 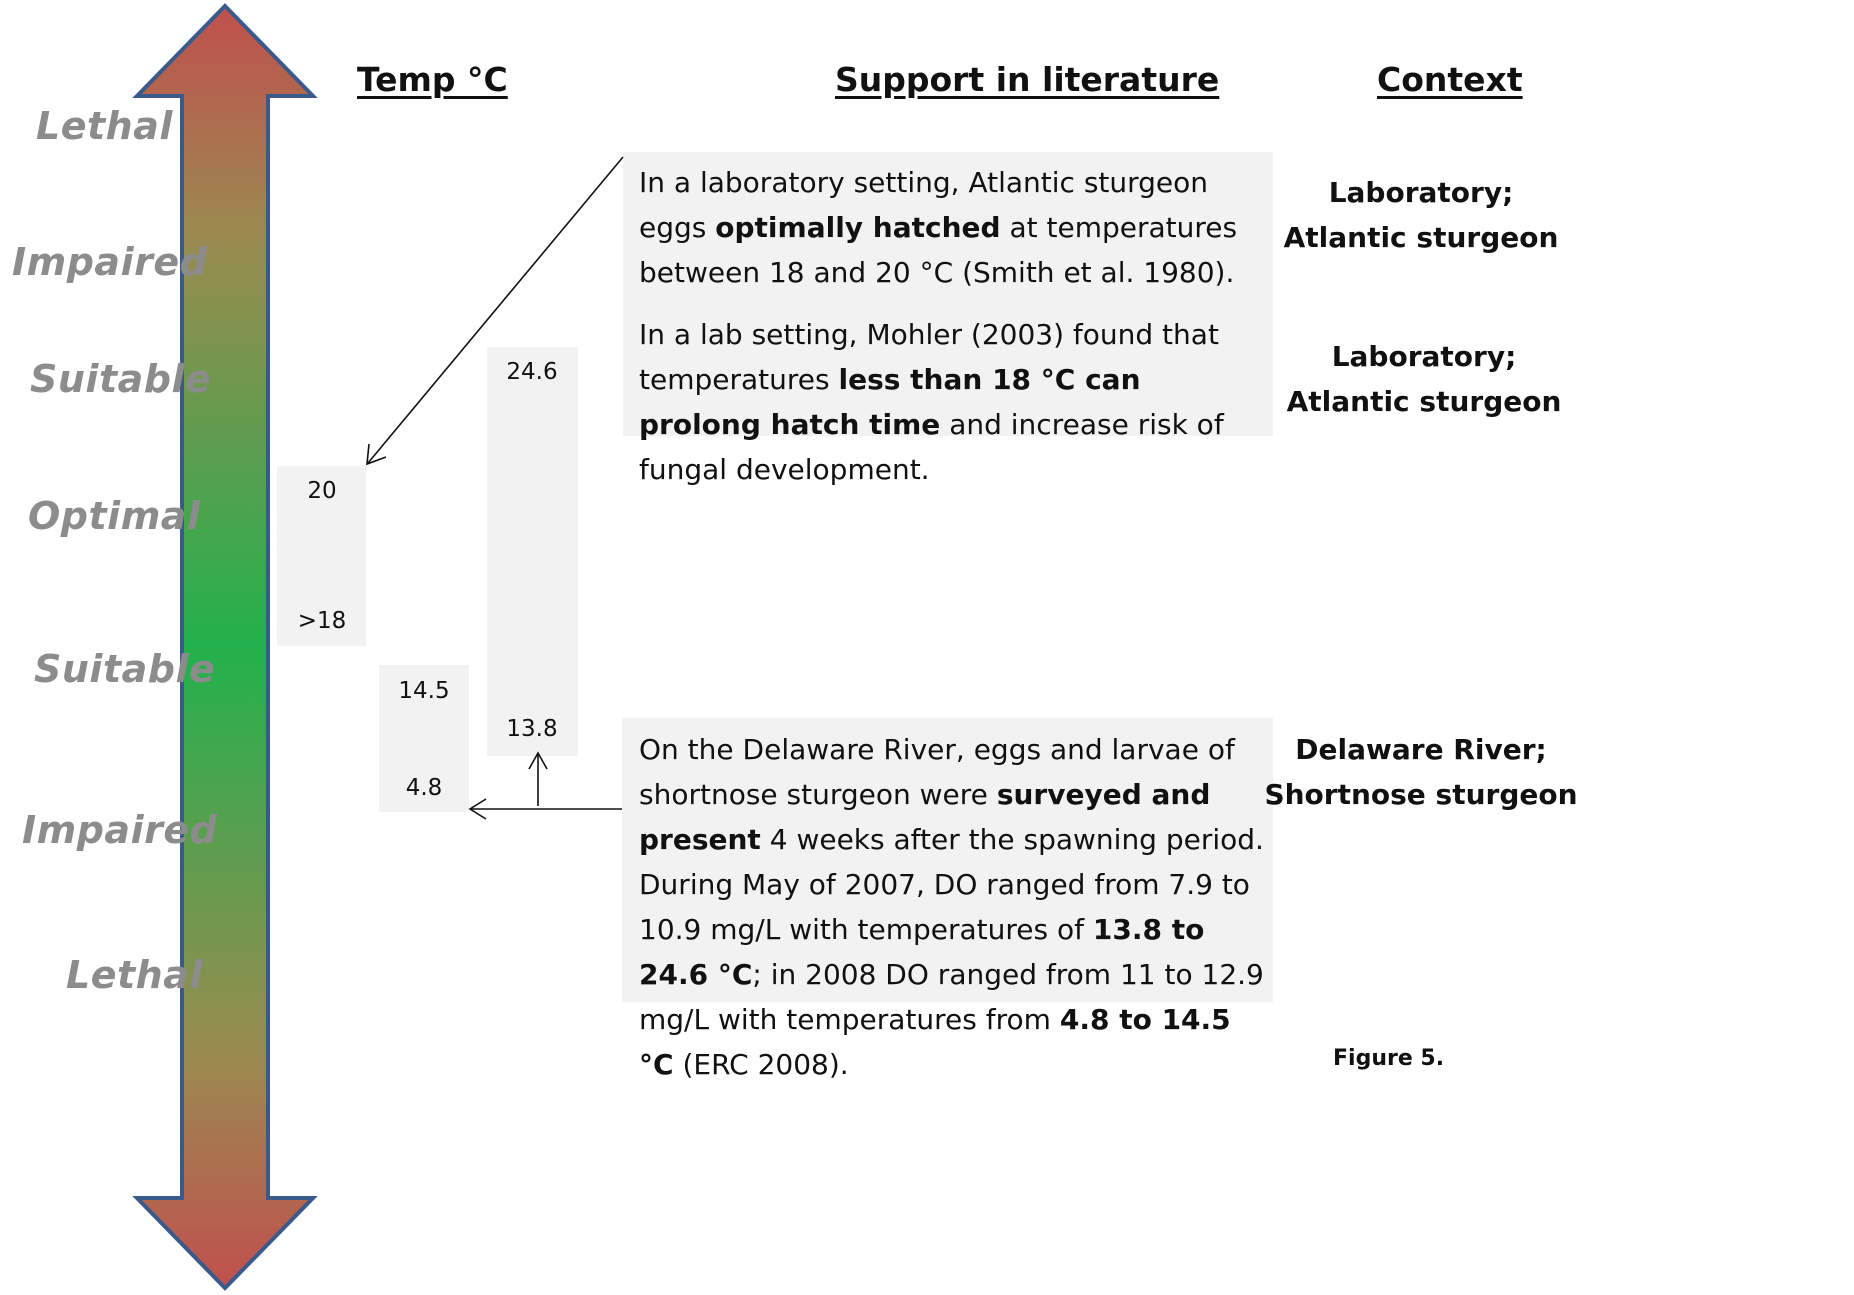 What do you see at coordinates (424, 691) in the screenshot?
I see `temp-value-14-5: 14.5` at bounding box center [424, 691].